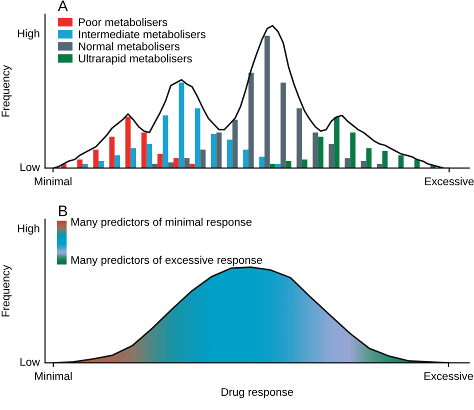  Describe the element at coordinates (142, 34) in the screenshot. I see `legend-label: Intermediate metabolisers` at that location.